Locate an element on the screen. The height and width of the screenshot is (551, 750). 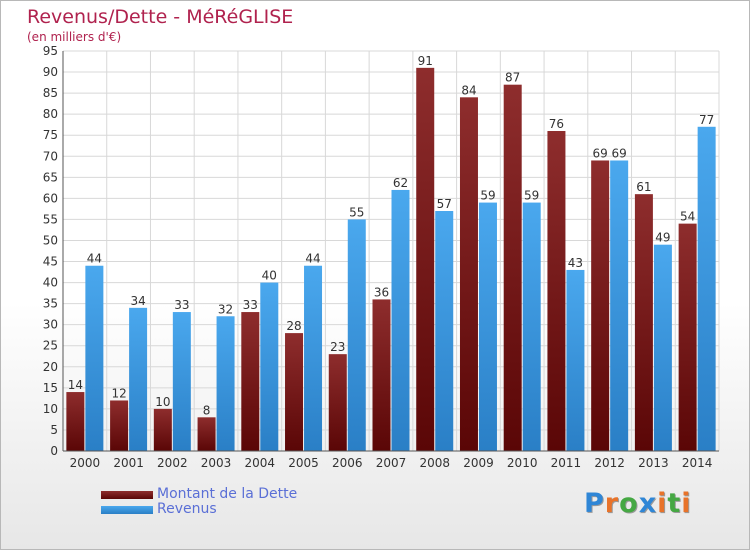
y-tick-label: 45 is located at coordinates (50, 262).